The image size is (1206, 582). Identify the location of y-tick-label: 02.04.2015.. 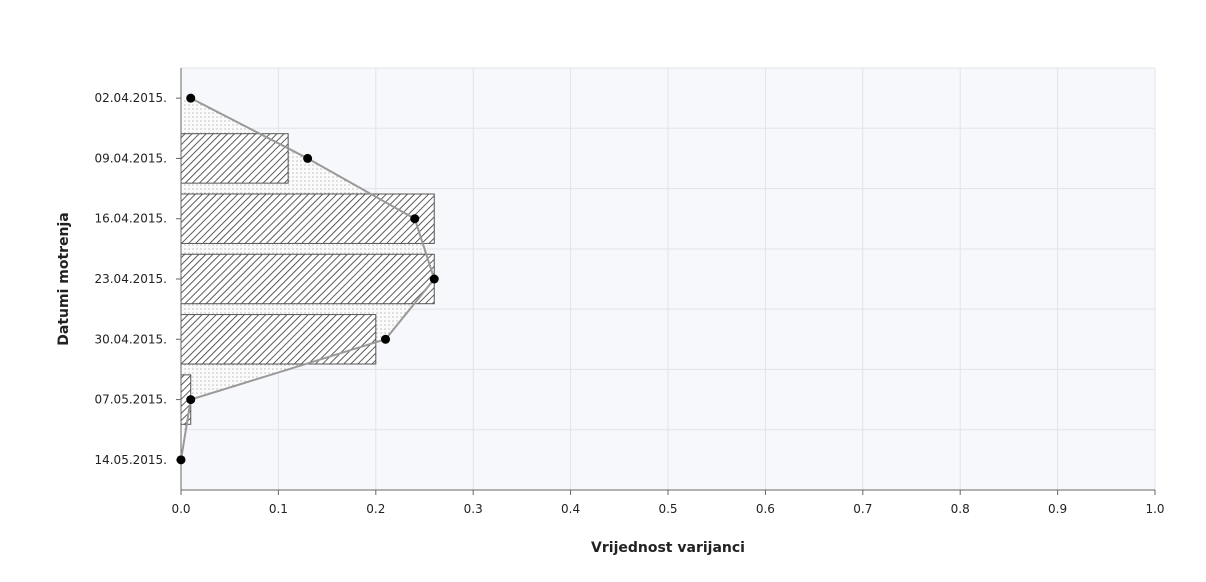
(130, 98).